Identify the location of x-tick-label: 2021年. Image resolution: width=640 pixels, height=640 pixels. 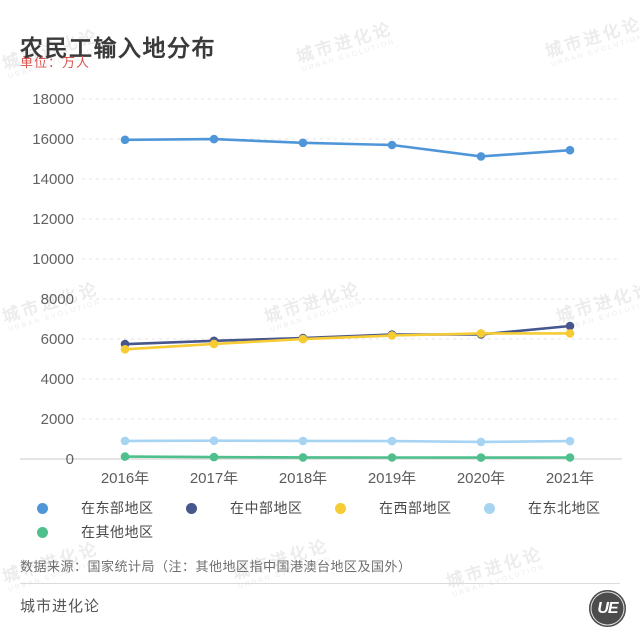
(570, 478).